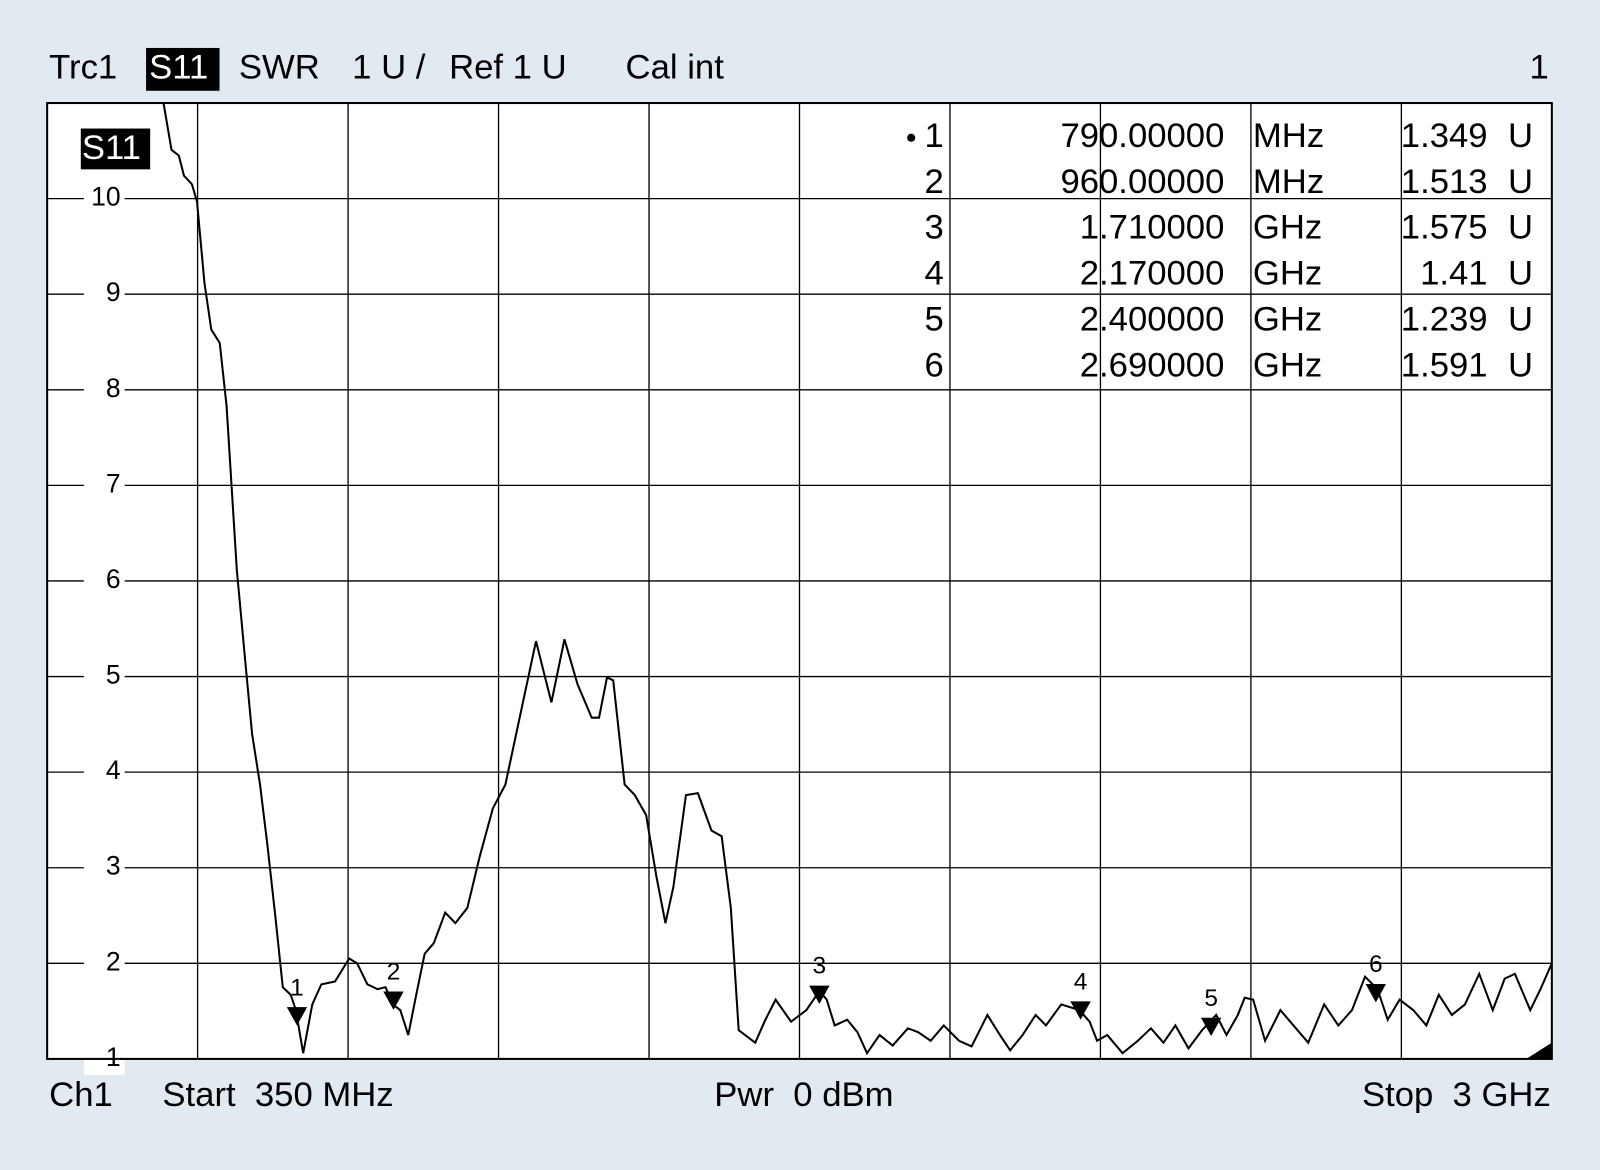 Image resolution: width=1600 pixels, height=1170 pixels. Describe the element at coordinates (113, 675) in the screenshot. I see `y-tick-label: 5` at that location.